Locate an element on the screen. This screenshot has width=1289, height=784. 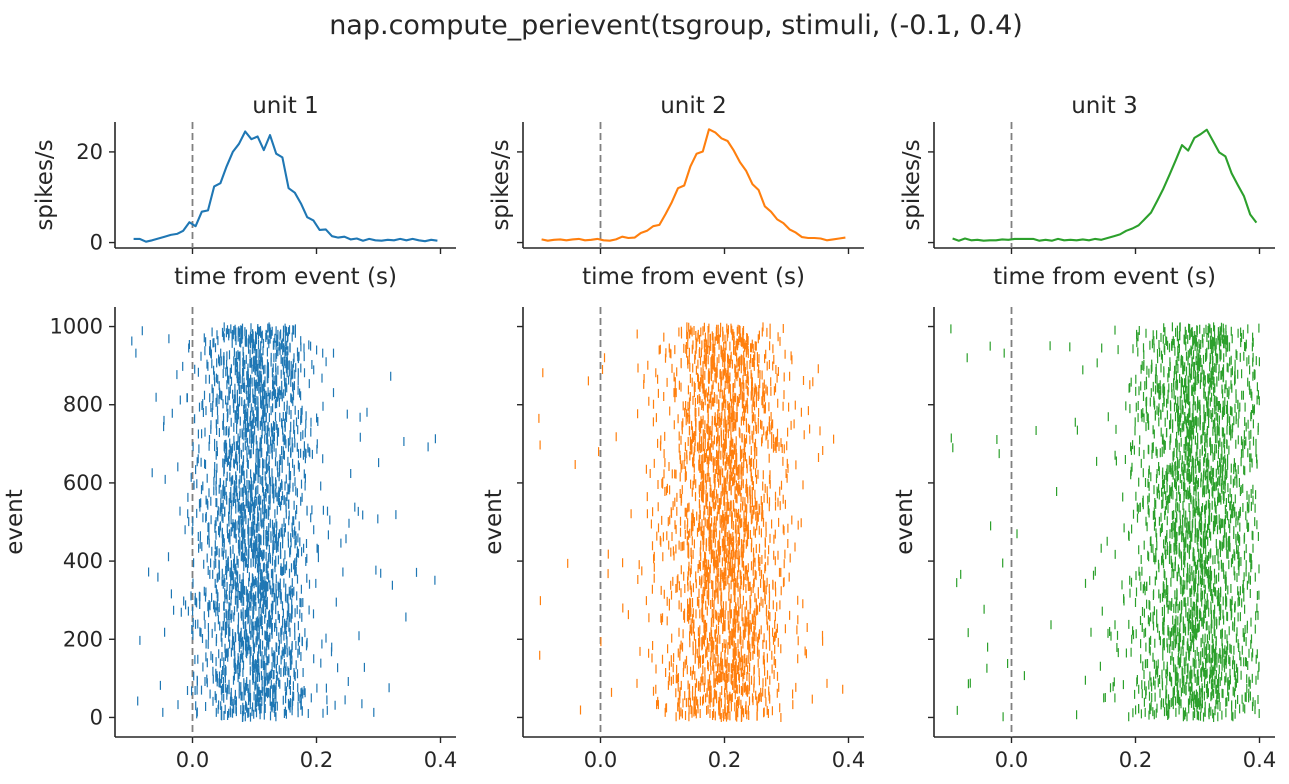
y-tick-label: 1000 is located at coordinates (76, 327).